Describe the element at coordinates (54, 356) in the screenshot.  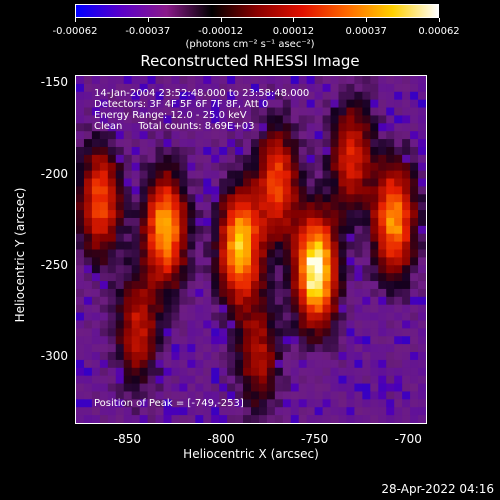
I see `y-tick-label: -300` at that location.